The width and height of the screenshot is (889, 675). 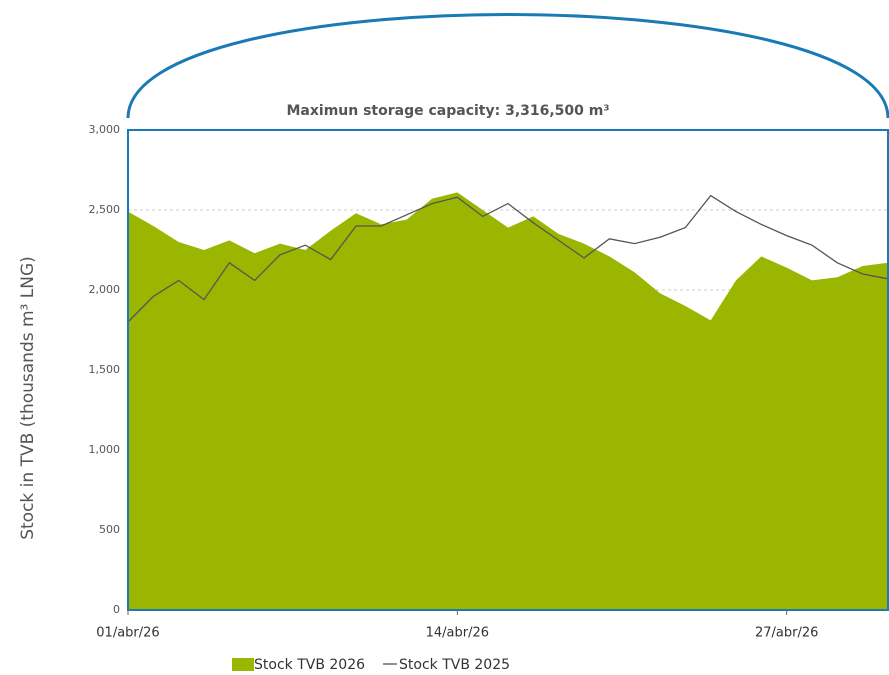 I want to click on legend-label: Stock TVB 2025, so click(x=454, y=665).